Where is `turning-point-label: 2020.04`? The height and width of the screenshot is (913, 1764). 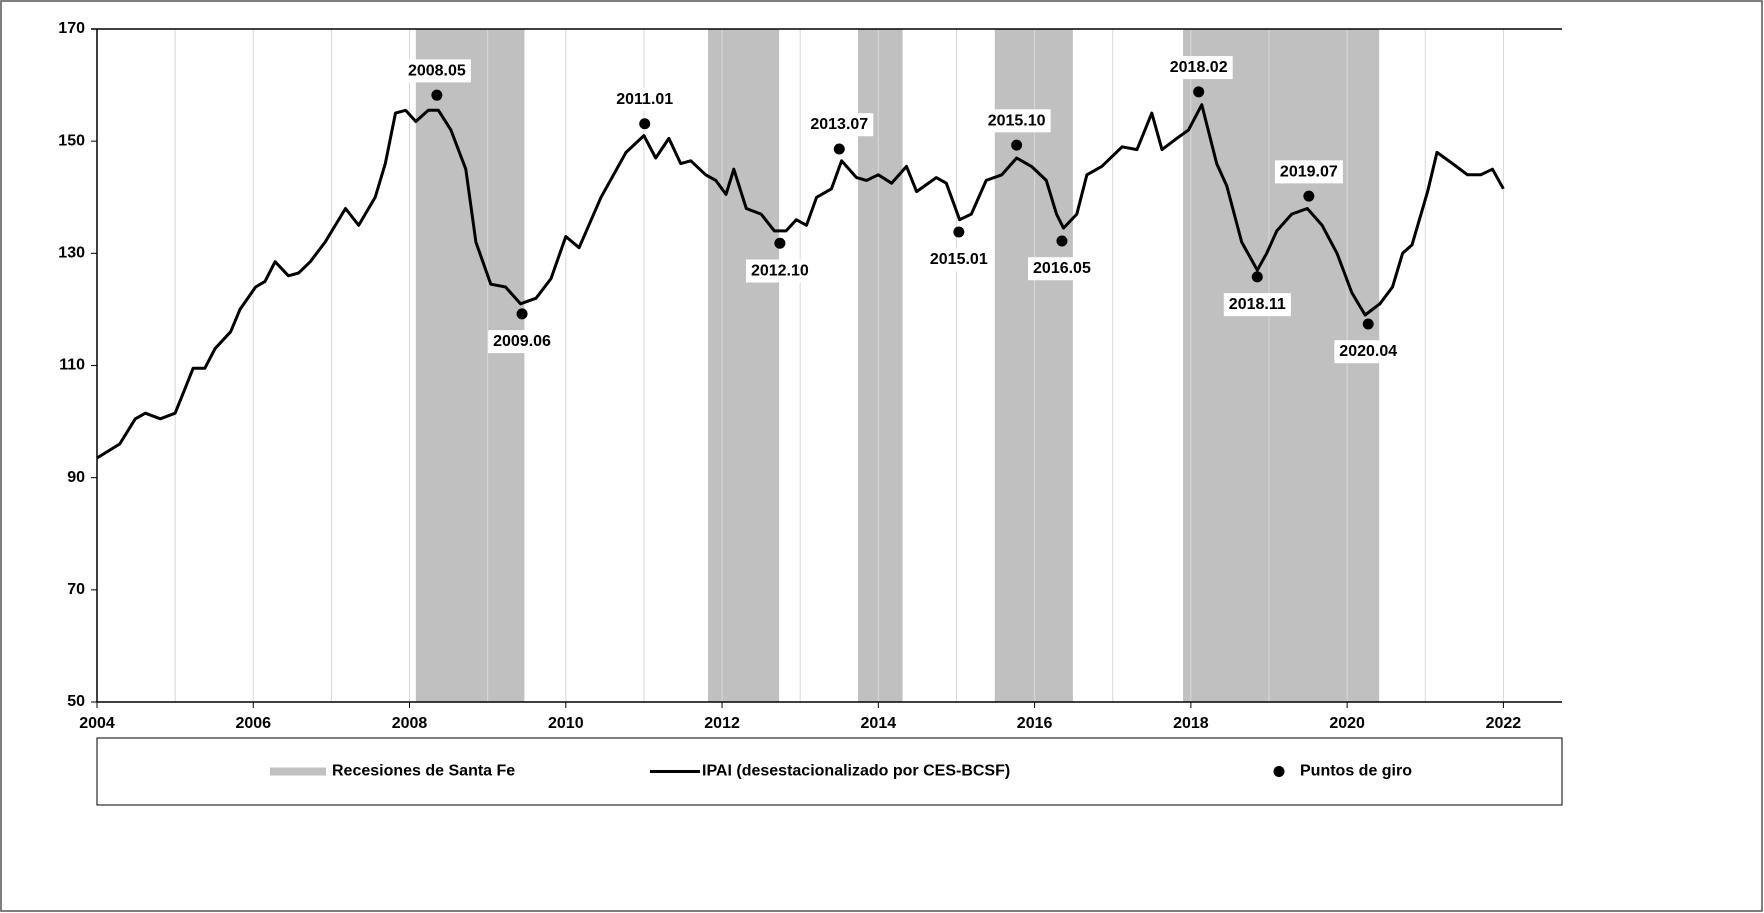 turning-point-label: 2020.04 is located at coordinates (1368, 351).